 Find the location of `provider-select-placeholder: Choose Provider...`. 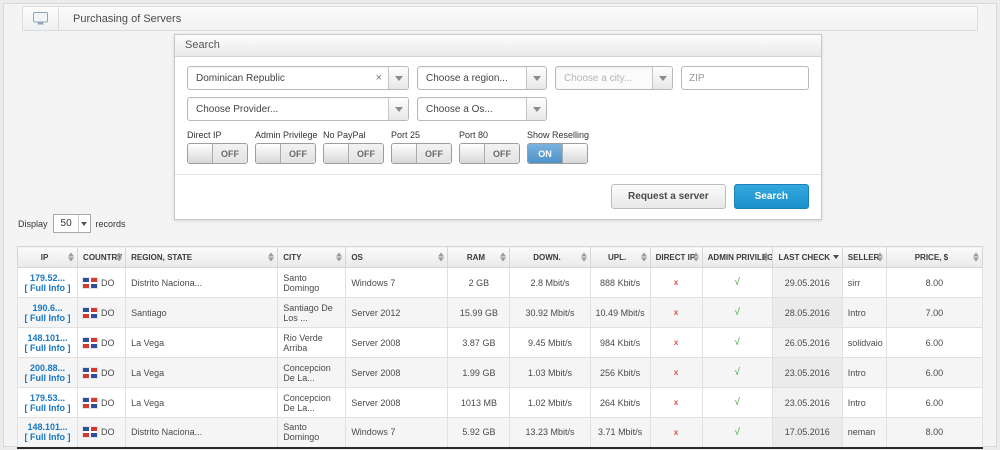

provider-select-placeholder: Choose Provider... is located at coordinates (237, 109).